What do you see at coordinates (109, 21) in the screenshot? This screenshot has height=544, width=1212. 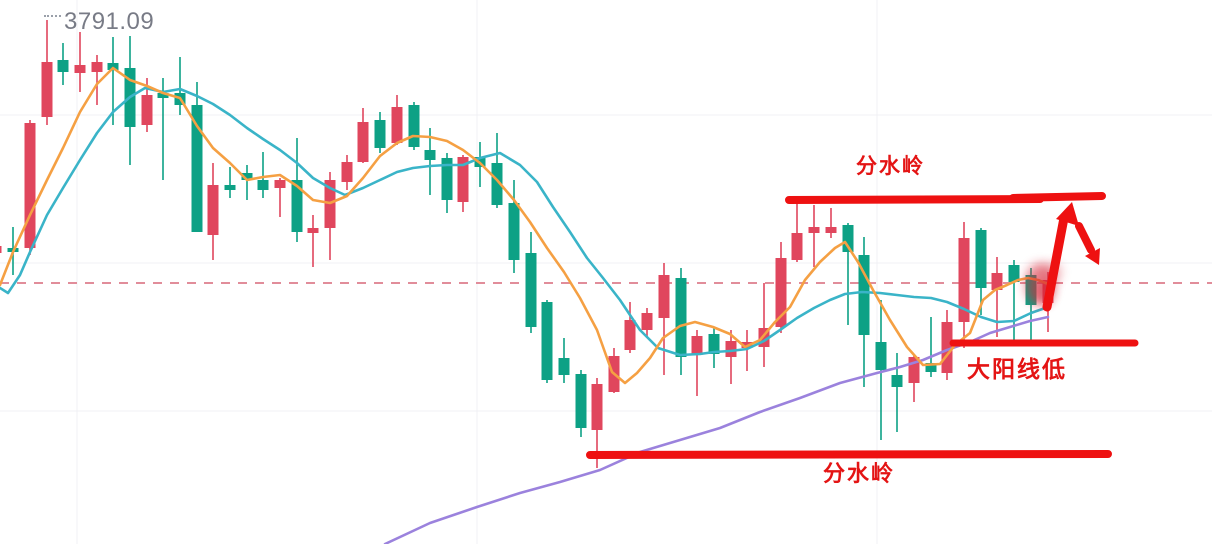 I see `price-label-value: 3791.09` at bounding box center [109, 21].